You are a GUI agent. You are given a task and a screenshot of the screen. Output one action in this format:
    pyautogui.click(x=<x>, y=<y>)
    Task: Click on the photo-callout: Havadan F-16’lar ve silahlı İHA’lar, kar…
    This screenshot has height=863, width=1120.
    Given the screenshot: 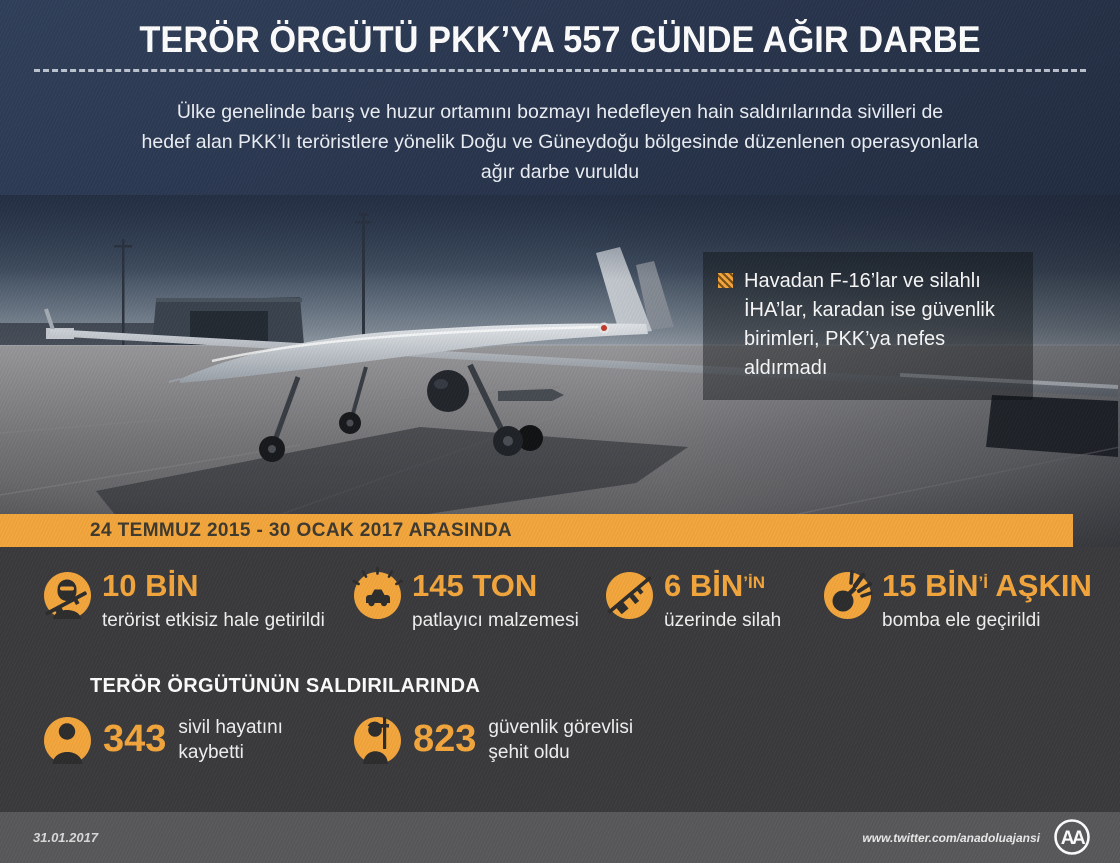 What is the action you would take?
    pyautogui.click(x=868, y=326)
    